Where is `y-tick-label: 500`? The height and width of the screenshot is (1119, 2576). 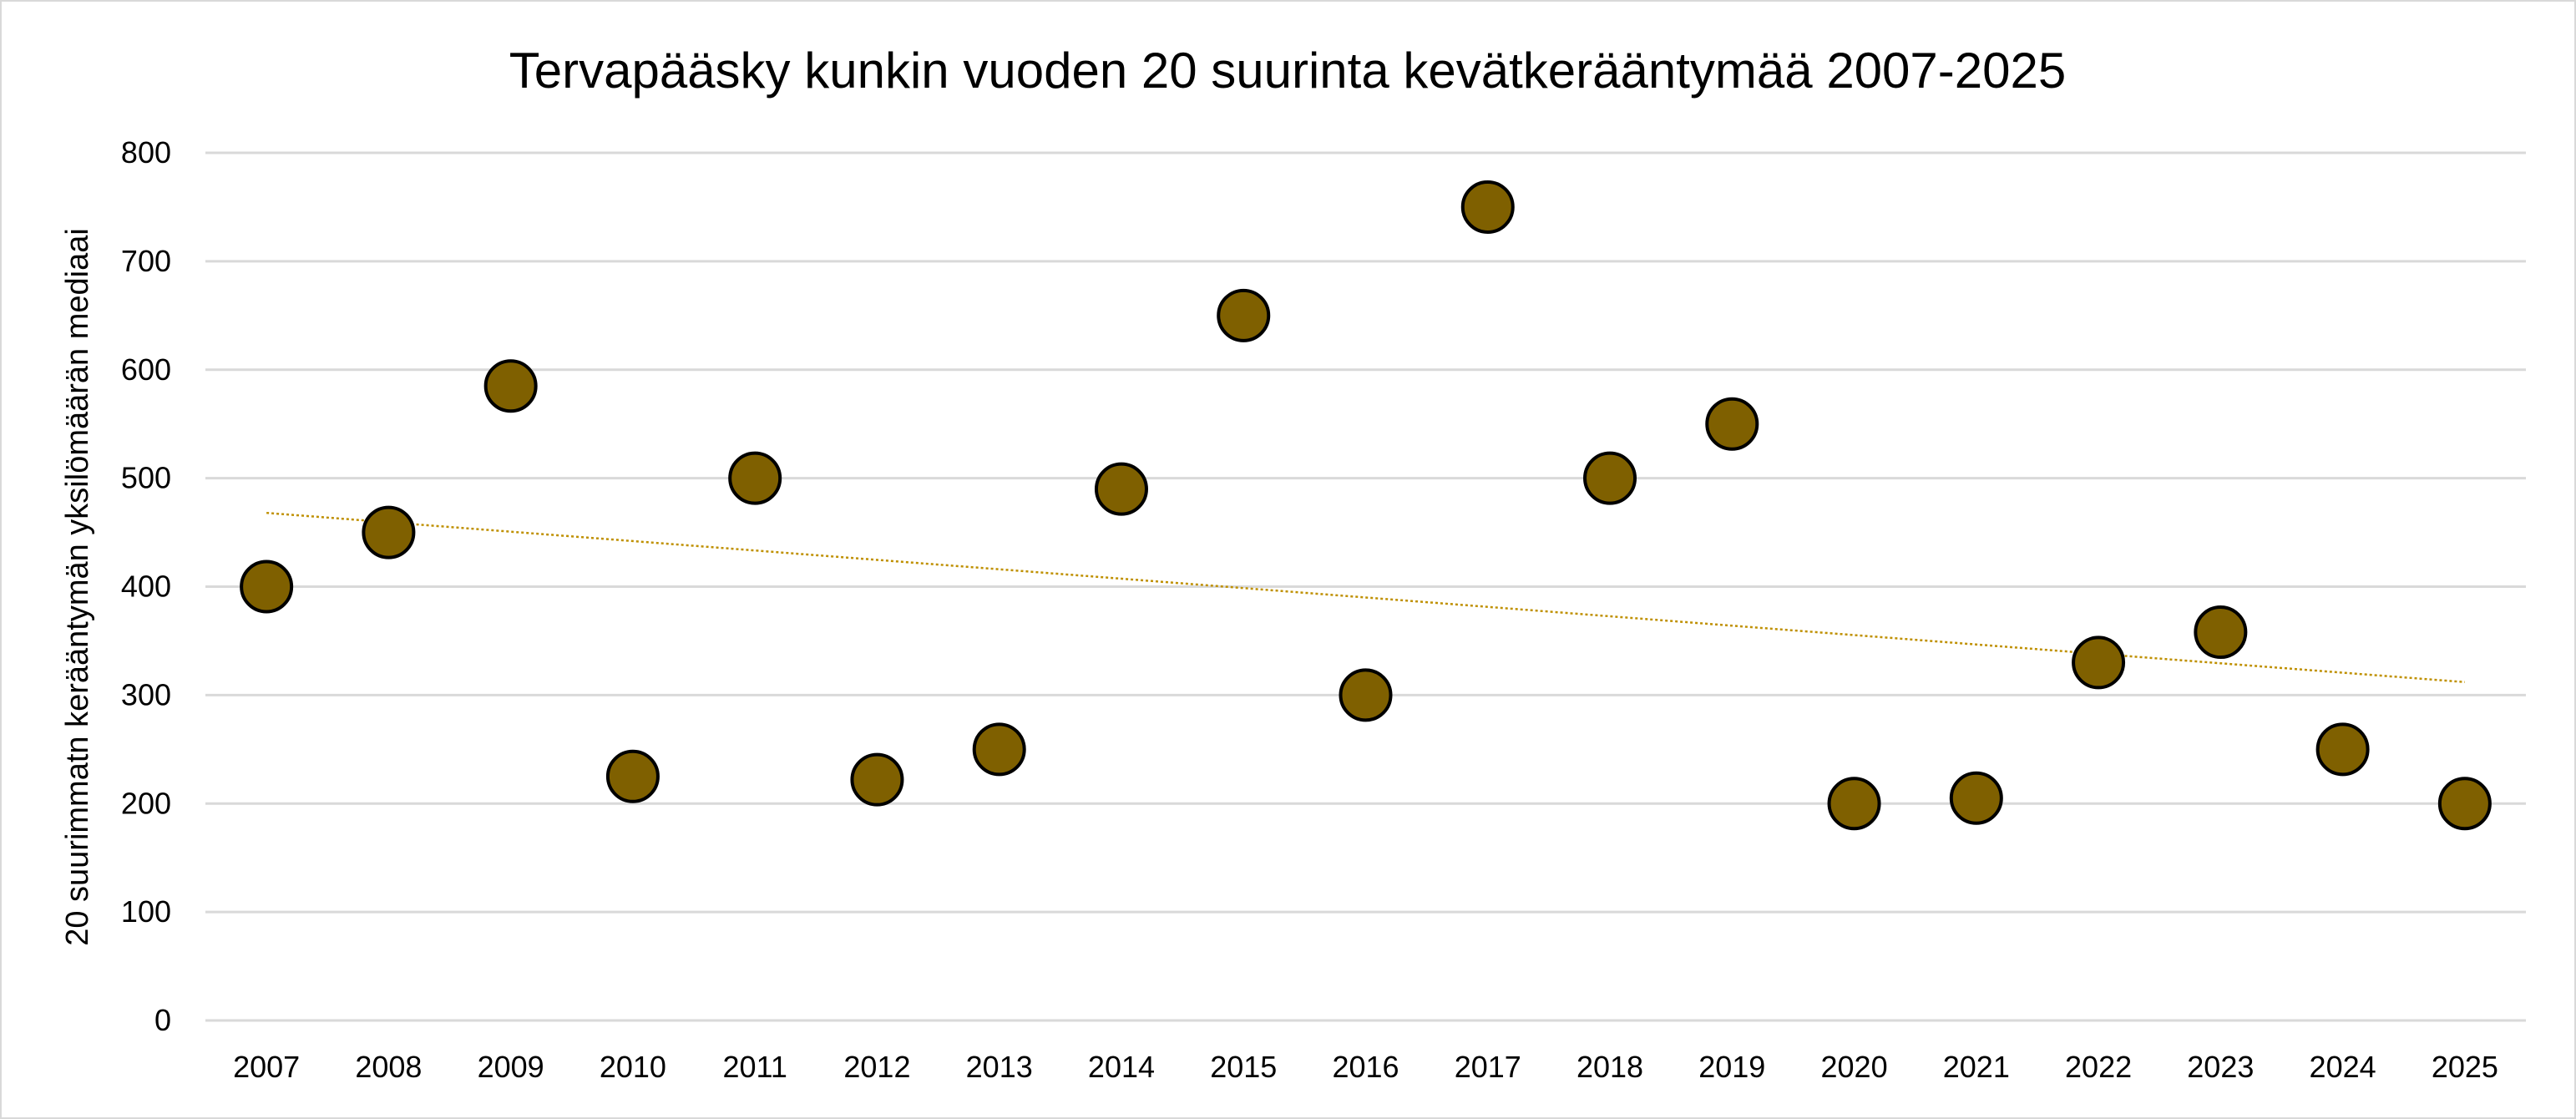 y-tick-label: 500 is located at coordinates (146, 478).